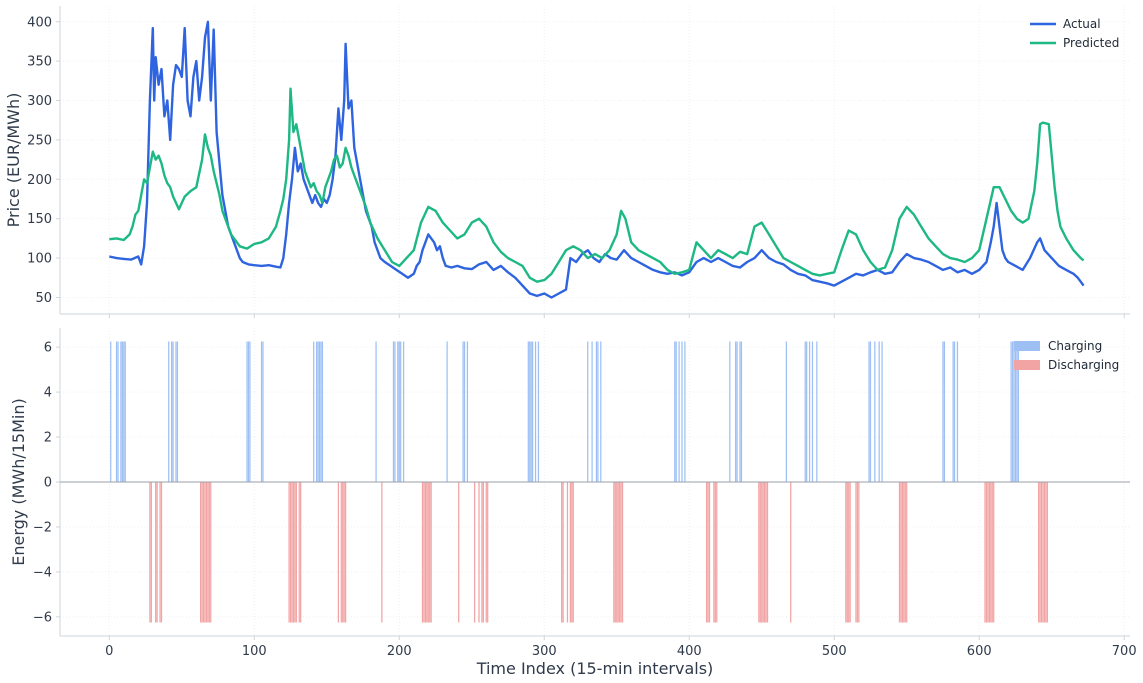  Describe the element at coordinates (39, 259) in the screenshot. I see `price-y-tick-label: 100` at that location.